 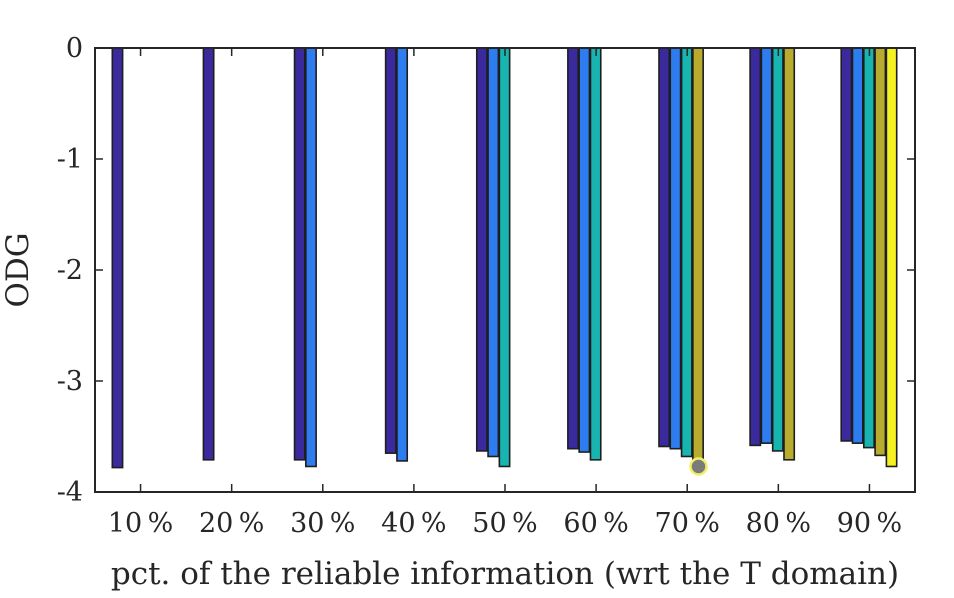 What do you see at coordinates (74, 48) in the screenshot?
I see `y-tick-label: 0` at bounding box center [74, 48].